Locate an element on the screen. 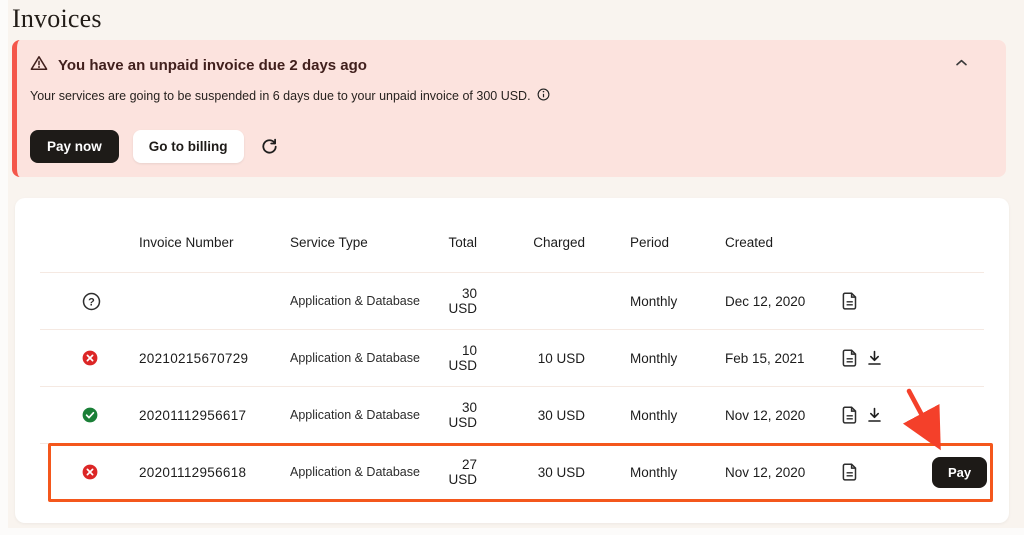  refresh-icon is located at coordinates (269, 148).